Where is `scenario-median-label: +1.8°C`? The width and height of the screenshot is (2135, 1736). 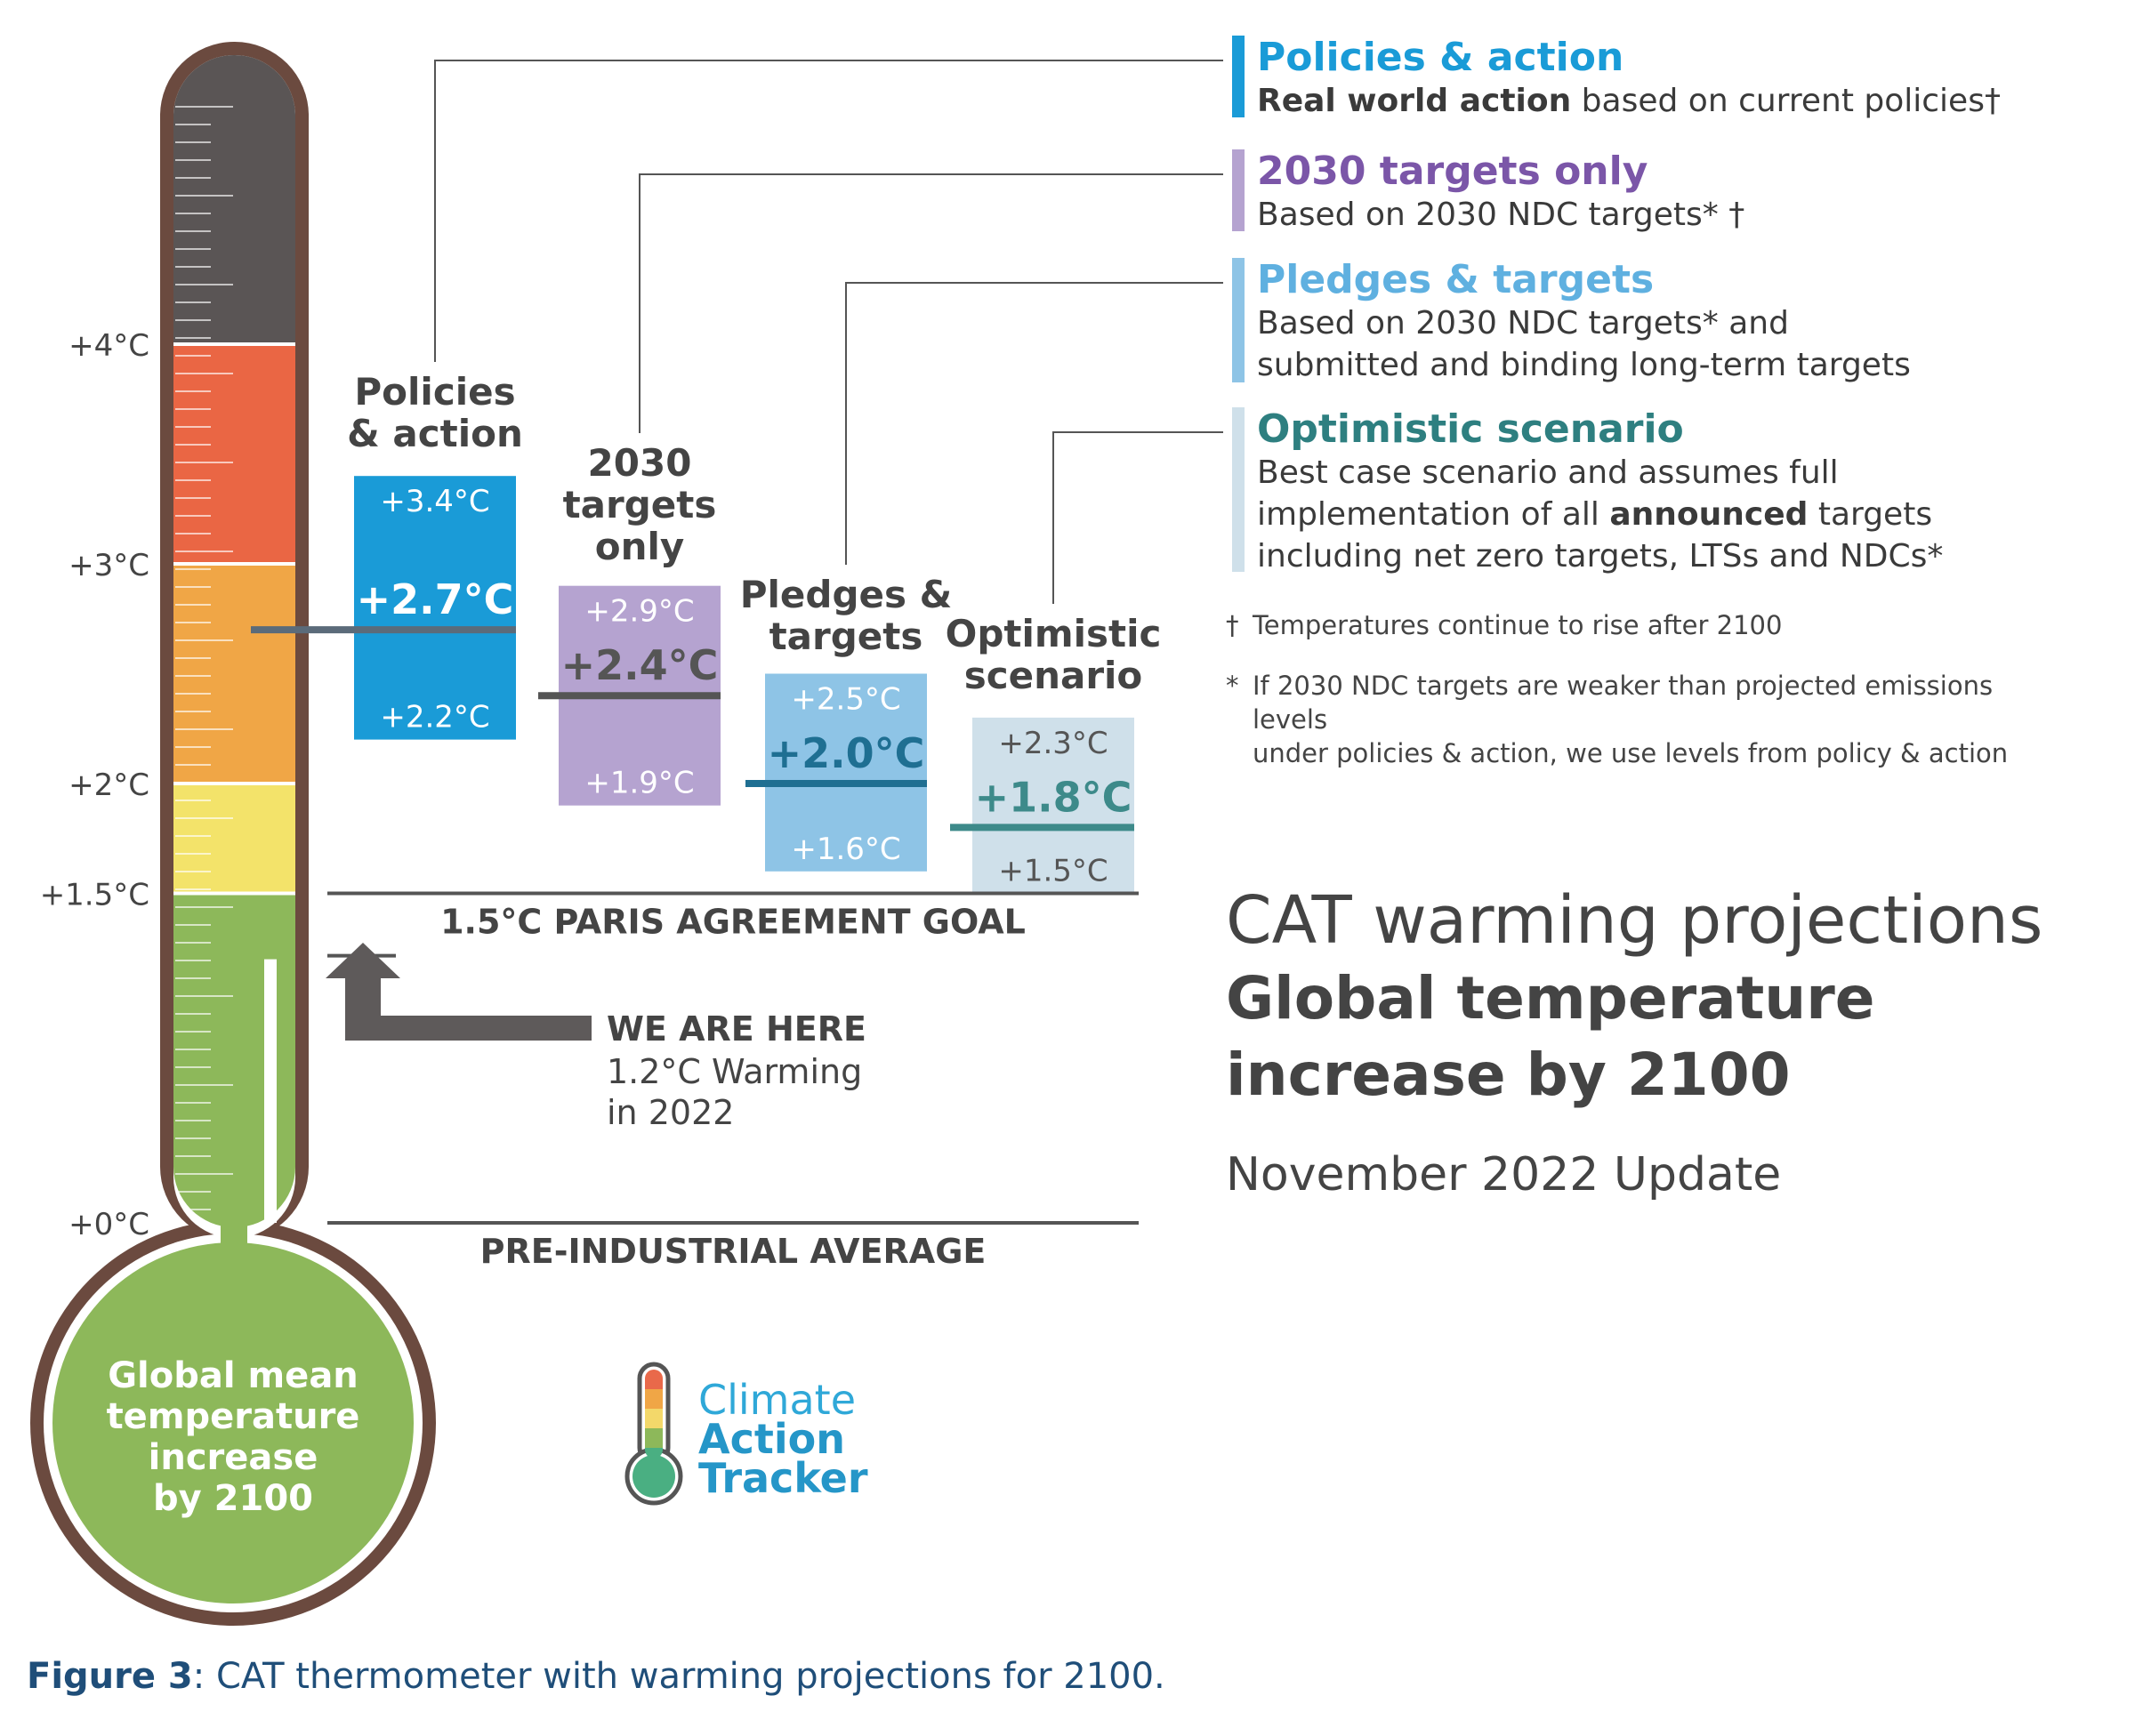
scenario-median-label: +1.8°C is located at coordinates (1053, 797).